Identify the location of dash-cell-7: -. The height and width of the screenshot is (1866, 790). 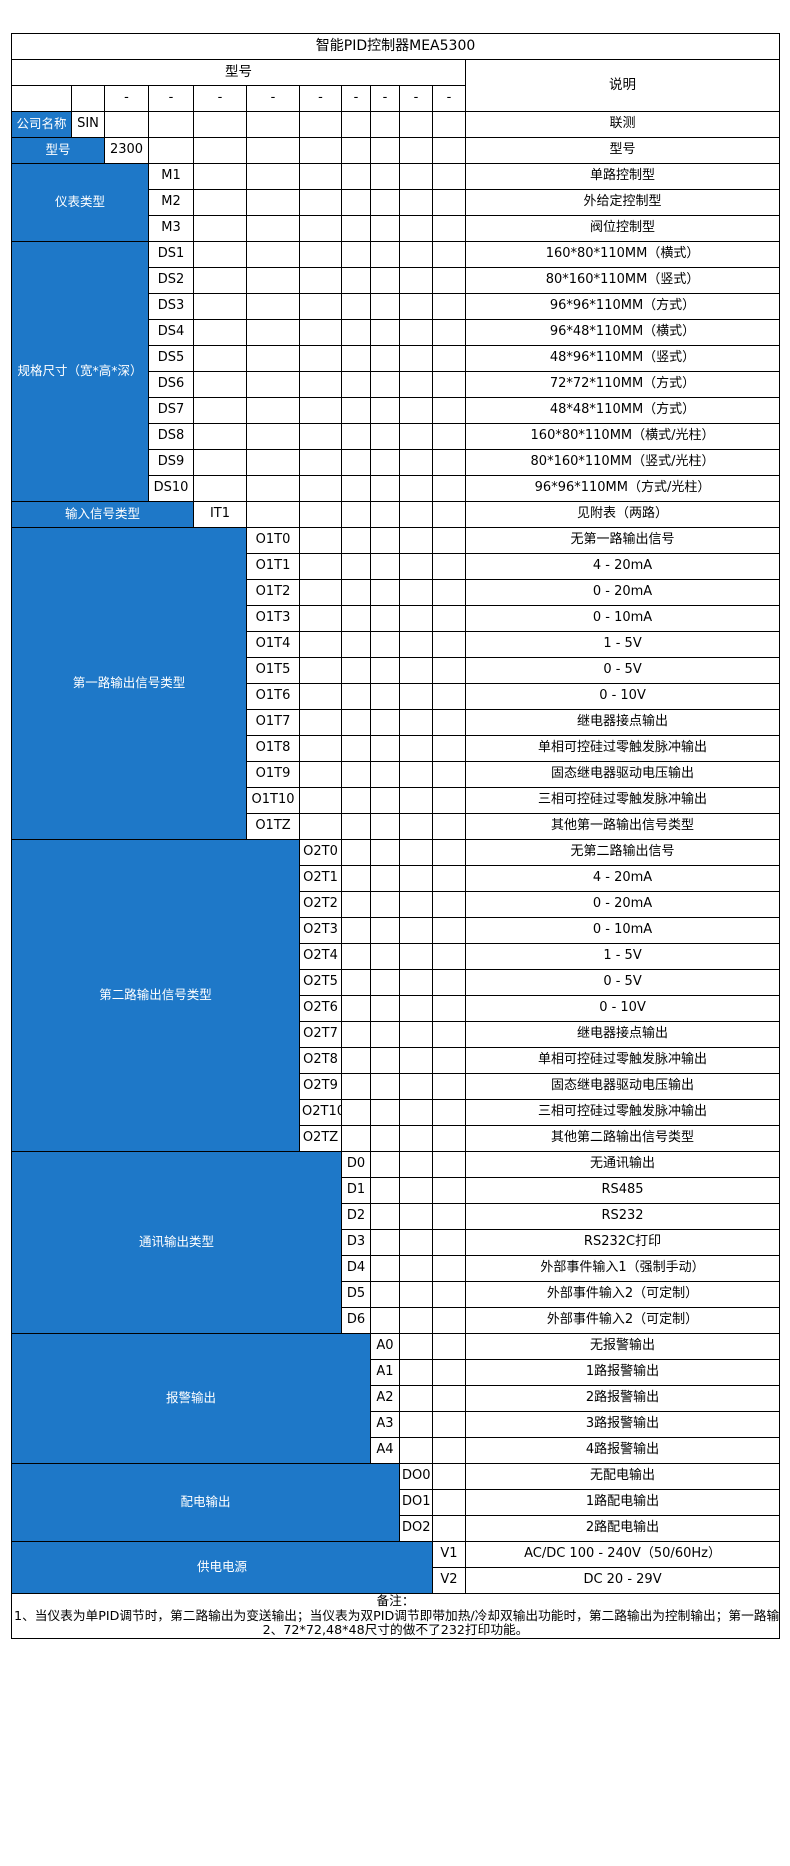
(416, 98).